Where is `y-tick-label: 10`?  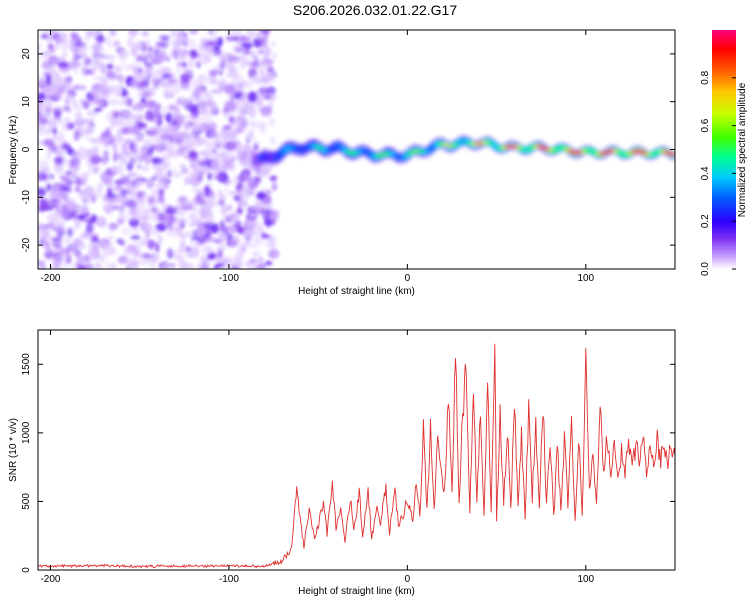 y-tick-label: 10 is located at coordinates (26, 102).